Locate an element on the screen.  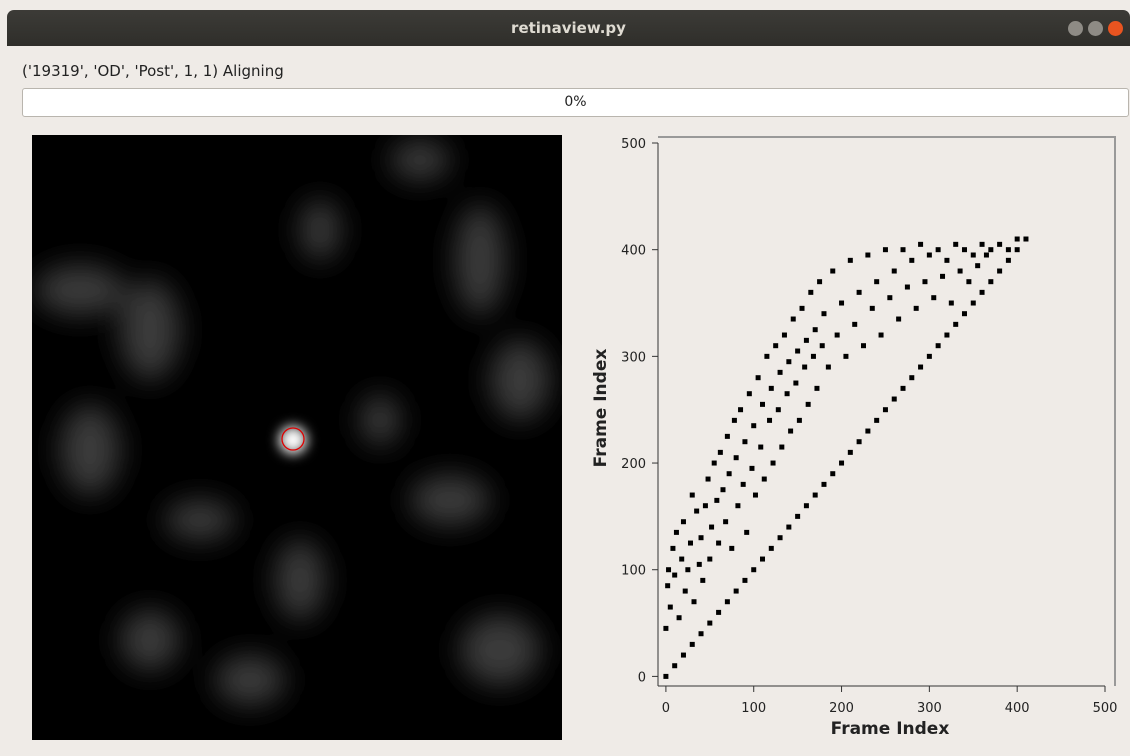
maximize-button is located at coordinates (1095, 28).